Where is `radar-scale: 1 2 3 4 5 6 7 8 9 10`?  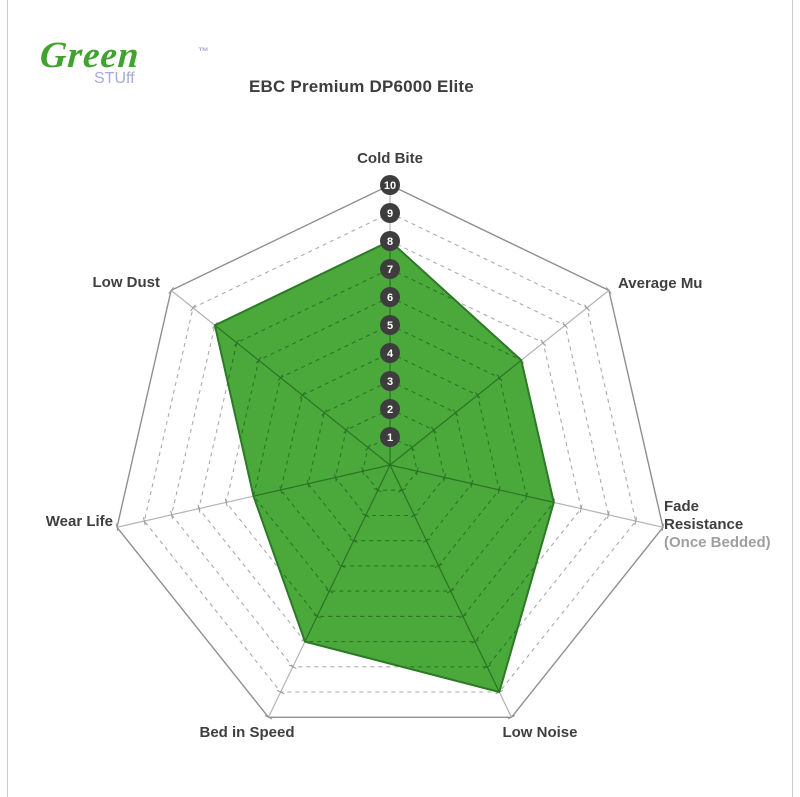
radar-scale: 1 2 3 4 5 6 7 8 9 10 is located at coordinates (390, 311).